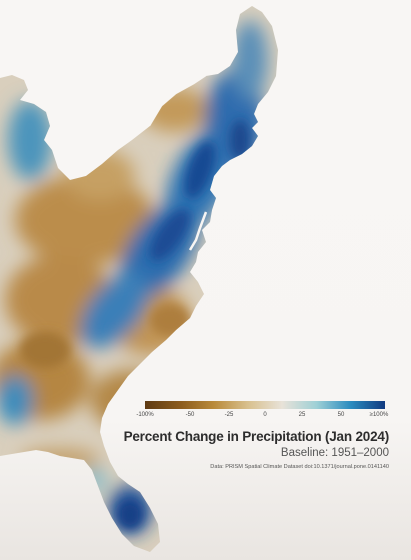 This screenshot has height=560, width=411. What do you see at coordinates (178, 101) in the screenshot?
I see `coastline` at bounding box center [178, 101].